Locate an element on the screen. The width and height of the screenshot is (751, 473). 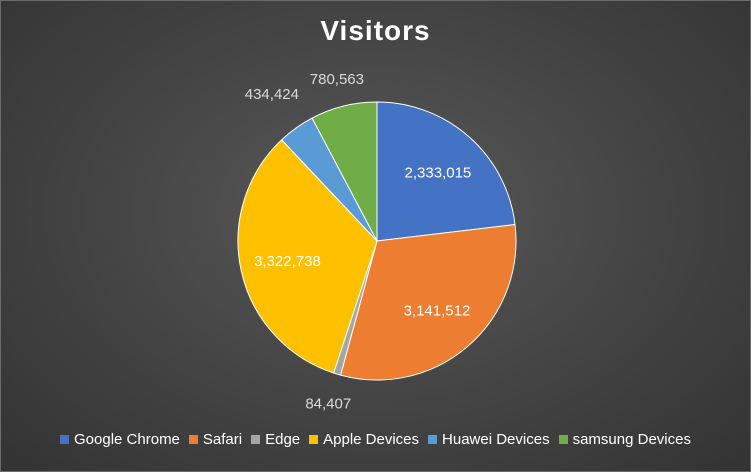
legend-item: Safari is located at coordinates (215, 439).